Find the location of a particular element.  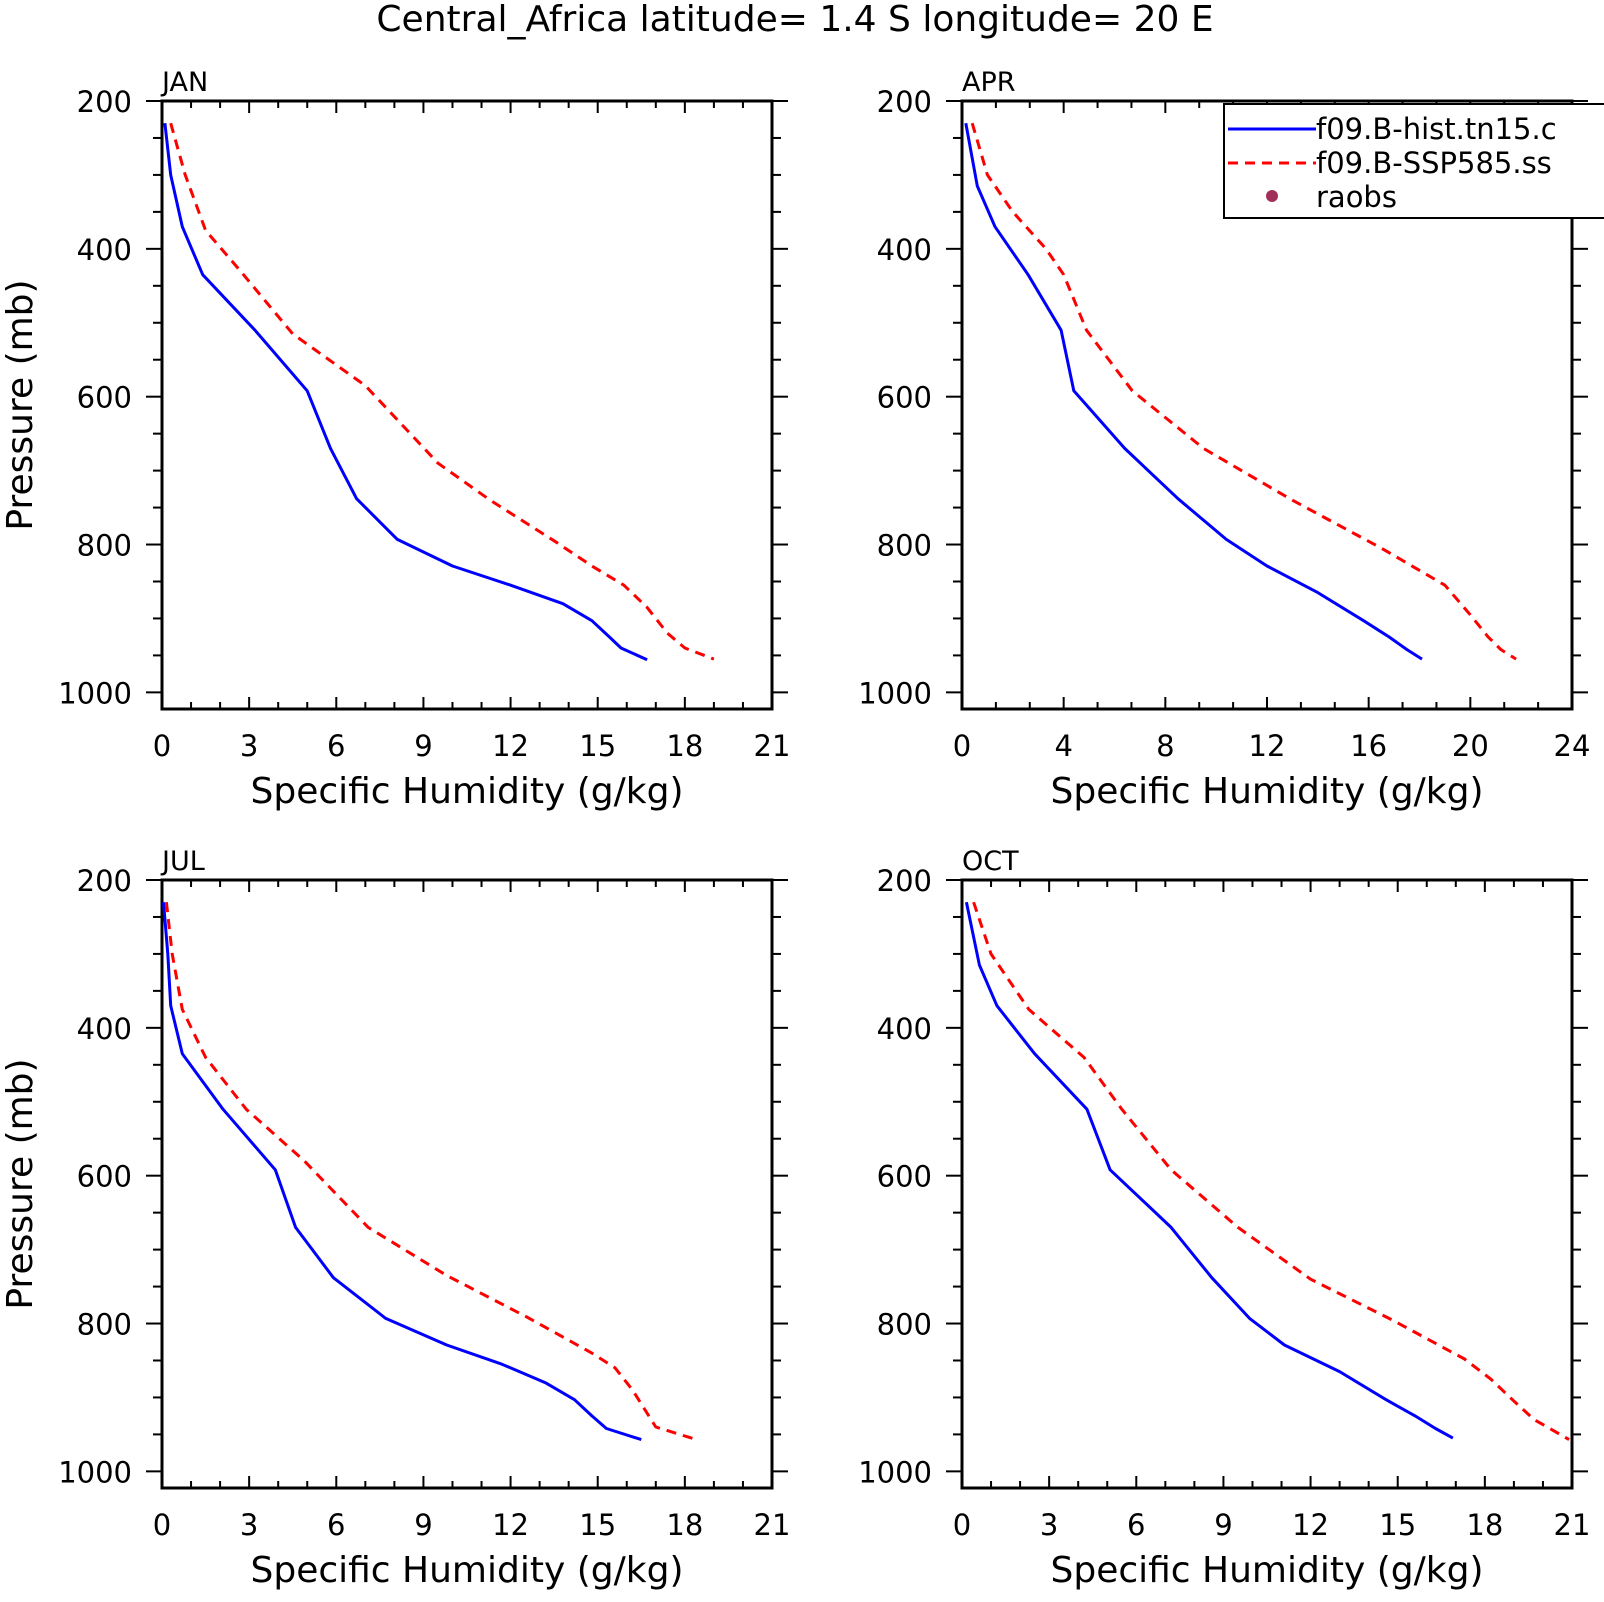

x-tick-label: 8 is located at coordinates (1165, 746).